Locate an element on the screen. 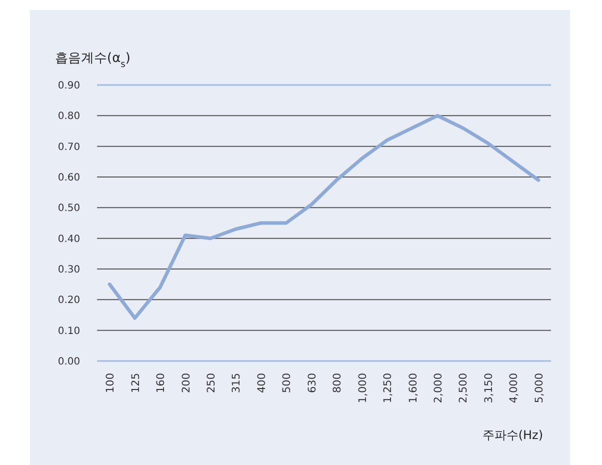 Image resolution: width=602 pixels, height=465 pixels. x-axis-title: 주파수(Hz) is located at coordinates (512, 435).